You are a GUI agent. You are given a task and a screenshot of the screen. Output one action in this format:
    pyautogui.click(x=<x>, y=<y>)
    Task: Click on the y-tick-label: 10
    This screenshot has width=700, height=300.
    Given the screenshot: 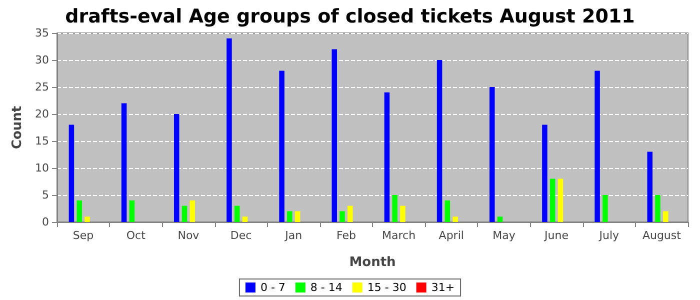 What is the action you would take?
    pyautogui.click(x=42, y=168)
    